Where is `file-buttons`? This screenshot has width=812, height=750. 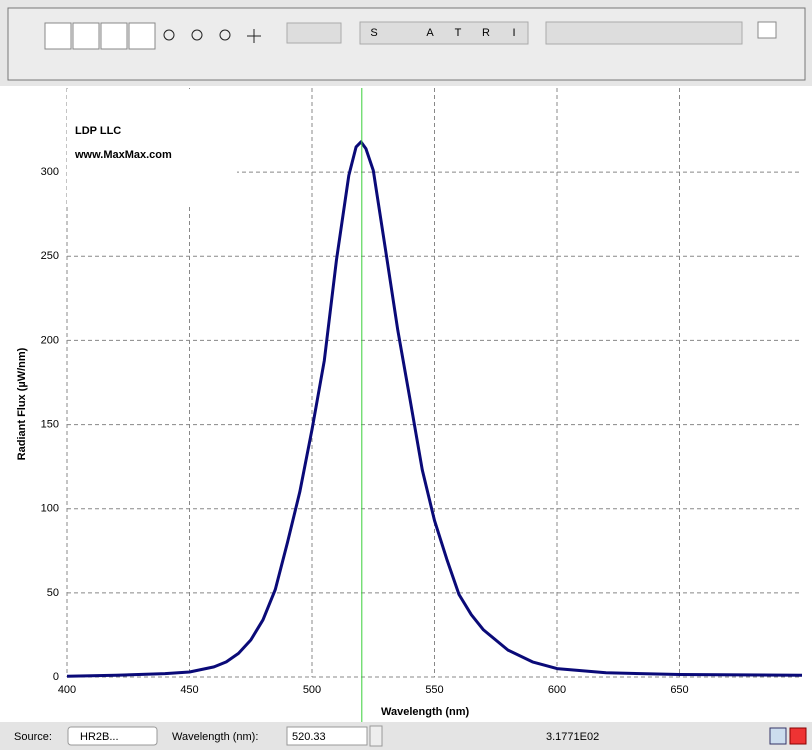
file-buttons is located at coordinates (644, 33).